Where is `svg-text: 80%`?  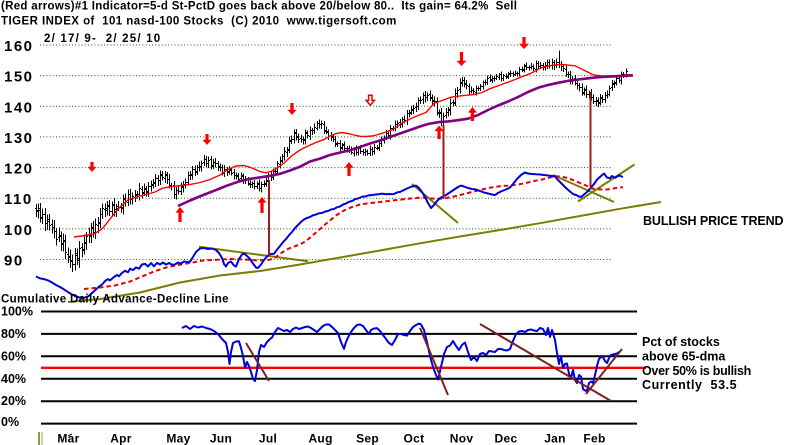 svg-text: 80% is located at coordinates (13, 334).